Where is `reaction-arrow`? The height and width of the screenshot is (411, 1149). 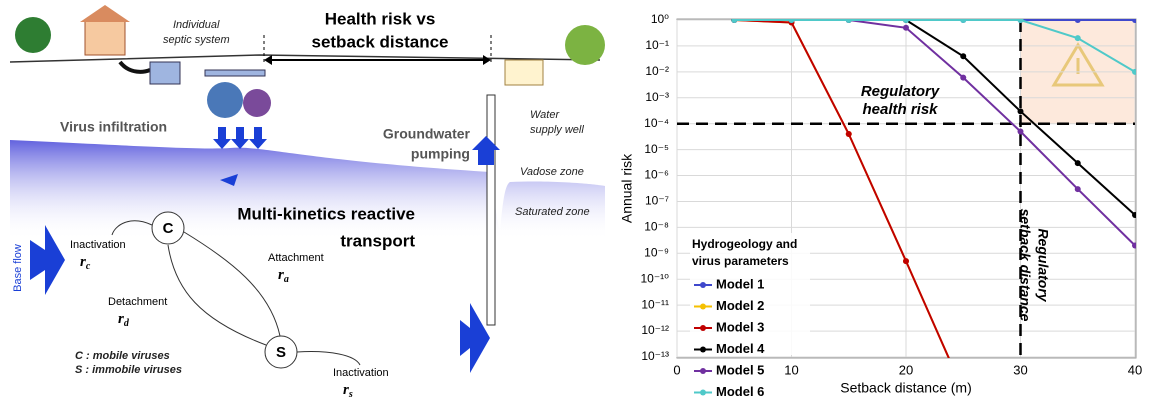
reaction-arrow is located at coordinates (236, 293).